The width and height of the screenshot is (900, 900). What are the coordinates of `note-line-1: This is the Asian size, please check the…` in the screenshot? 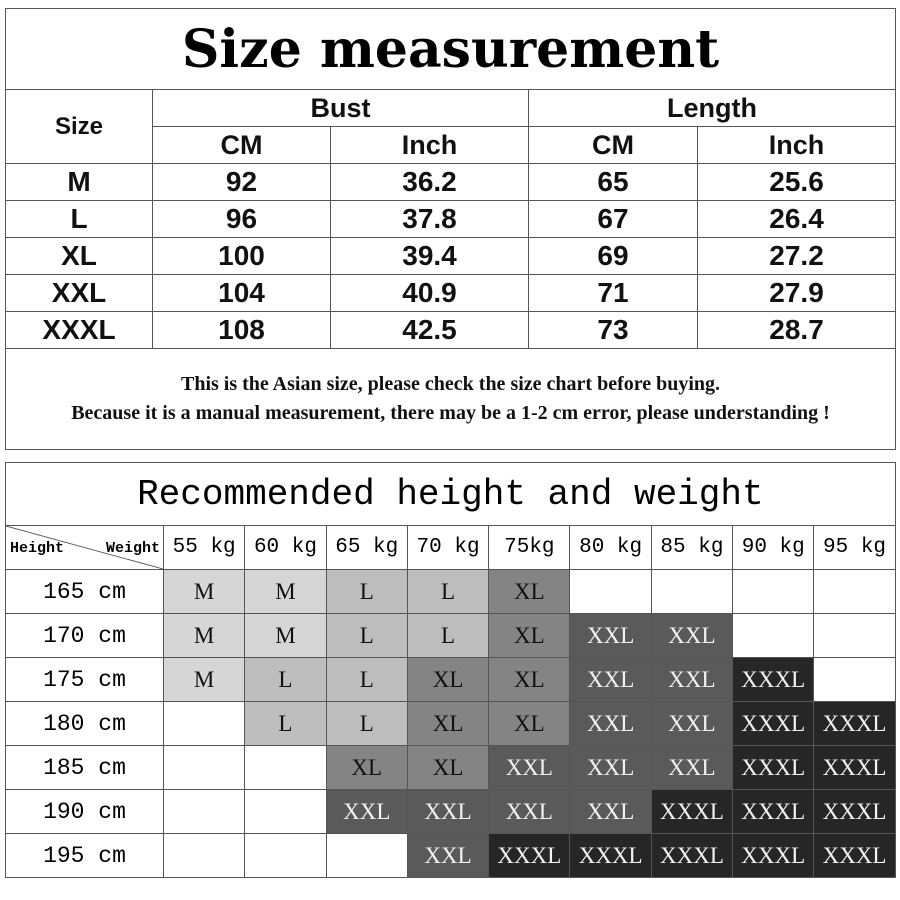 It's located at (450, 384).